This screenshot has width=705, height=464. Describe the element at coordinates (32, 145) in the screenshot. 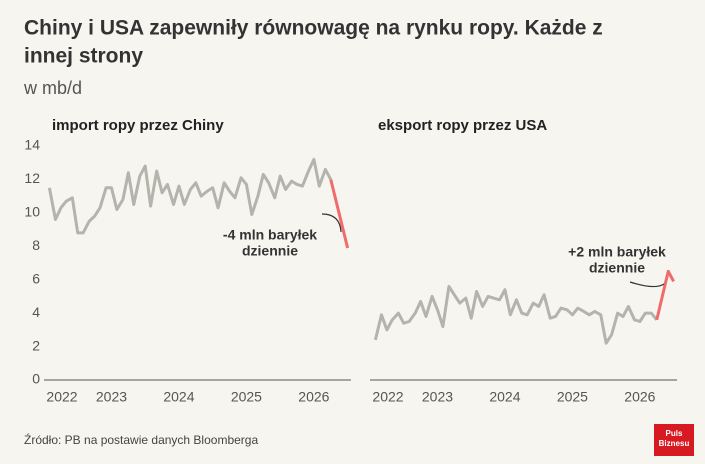

I see `y-tick-label: 14` at that location.